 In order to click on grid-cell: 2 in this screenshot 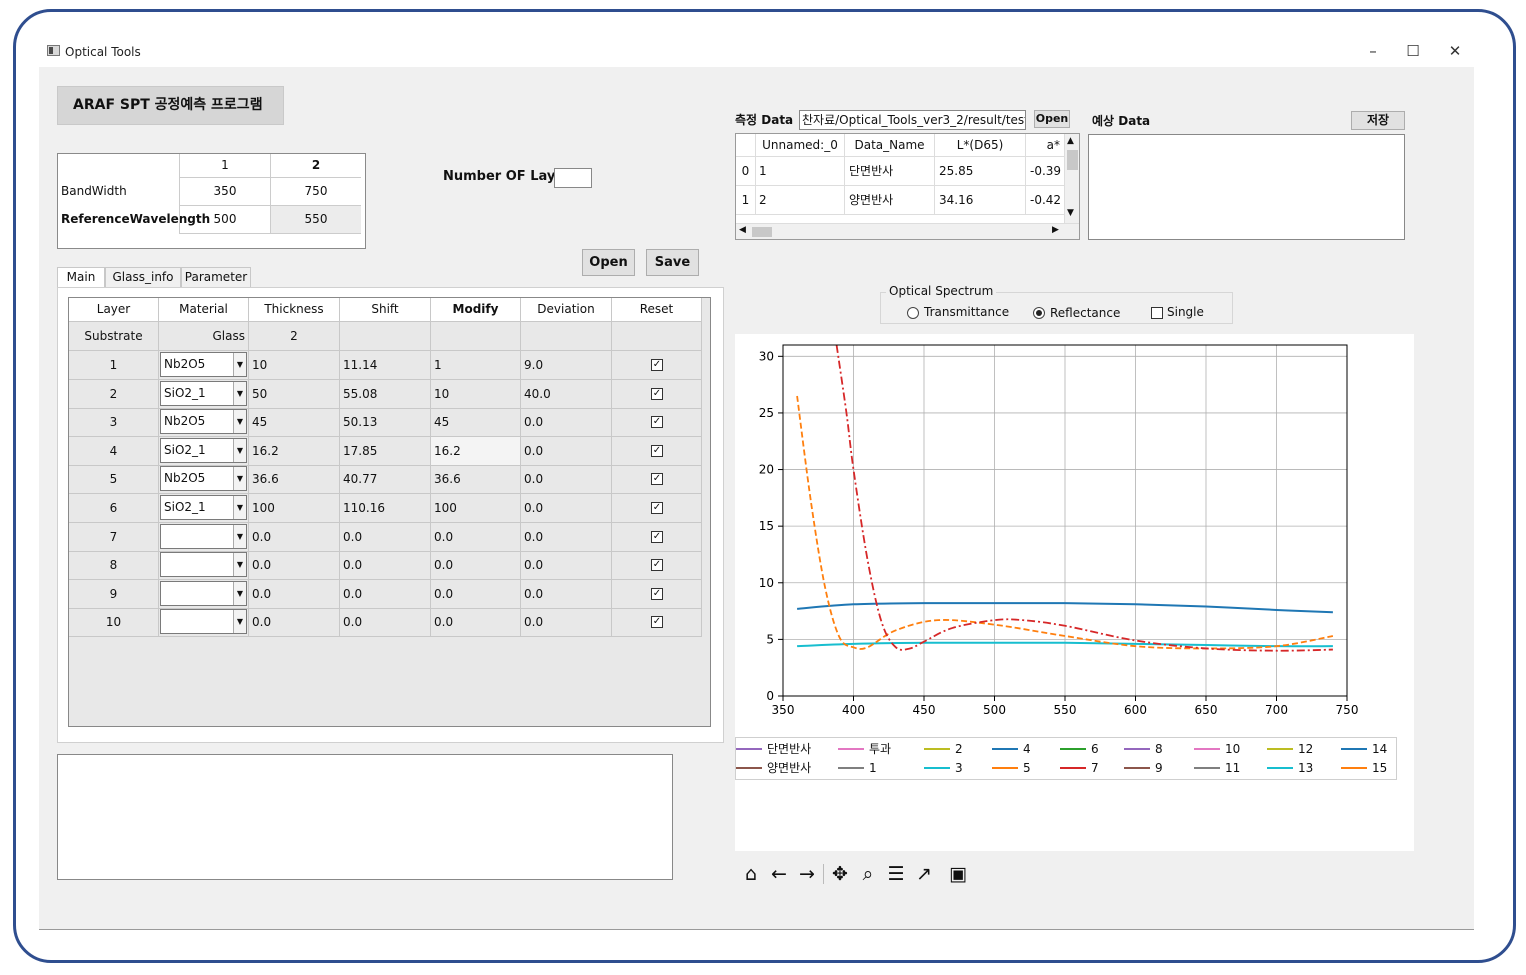, I will do `click(294, 336)`.